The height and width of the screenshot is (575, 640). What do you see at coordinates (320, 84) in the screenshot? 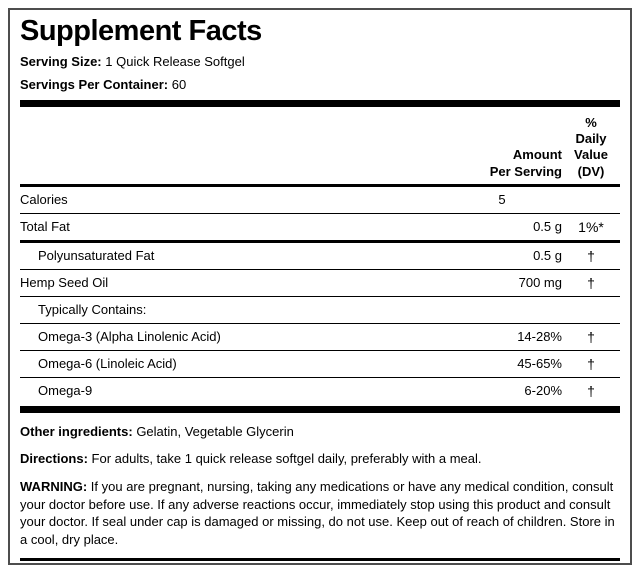
I see `servings-per-container-line: Servings Per Container: 60` at bounding box center [320, 84].